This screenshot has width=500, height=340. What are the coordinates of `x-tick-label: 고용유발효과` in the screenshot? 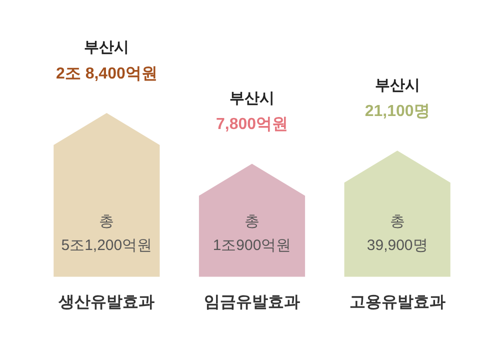 It's located at (397, 302).